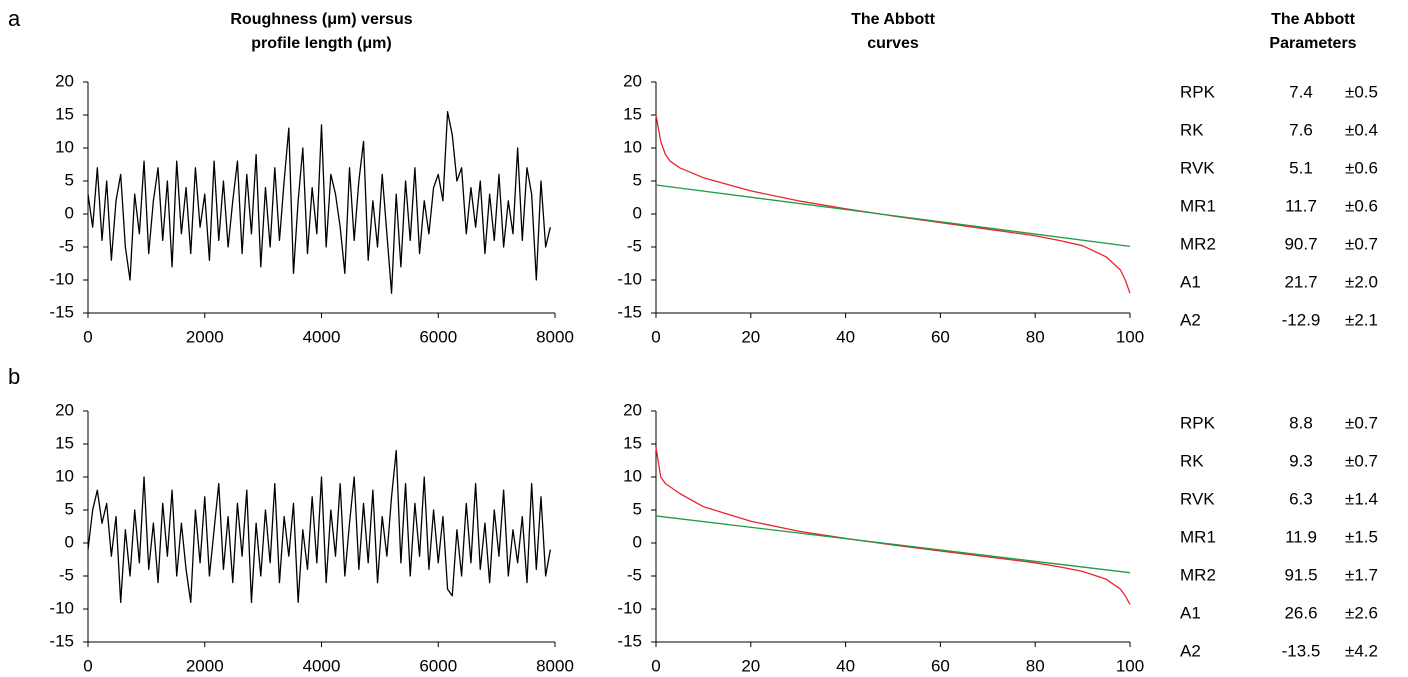  What do you see at coordinates (438, 665) in the screenshot?
I see `x-tick-label: 6000` at bounding box center [438, 665].